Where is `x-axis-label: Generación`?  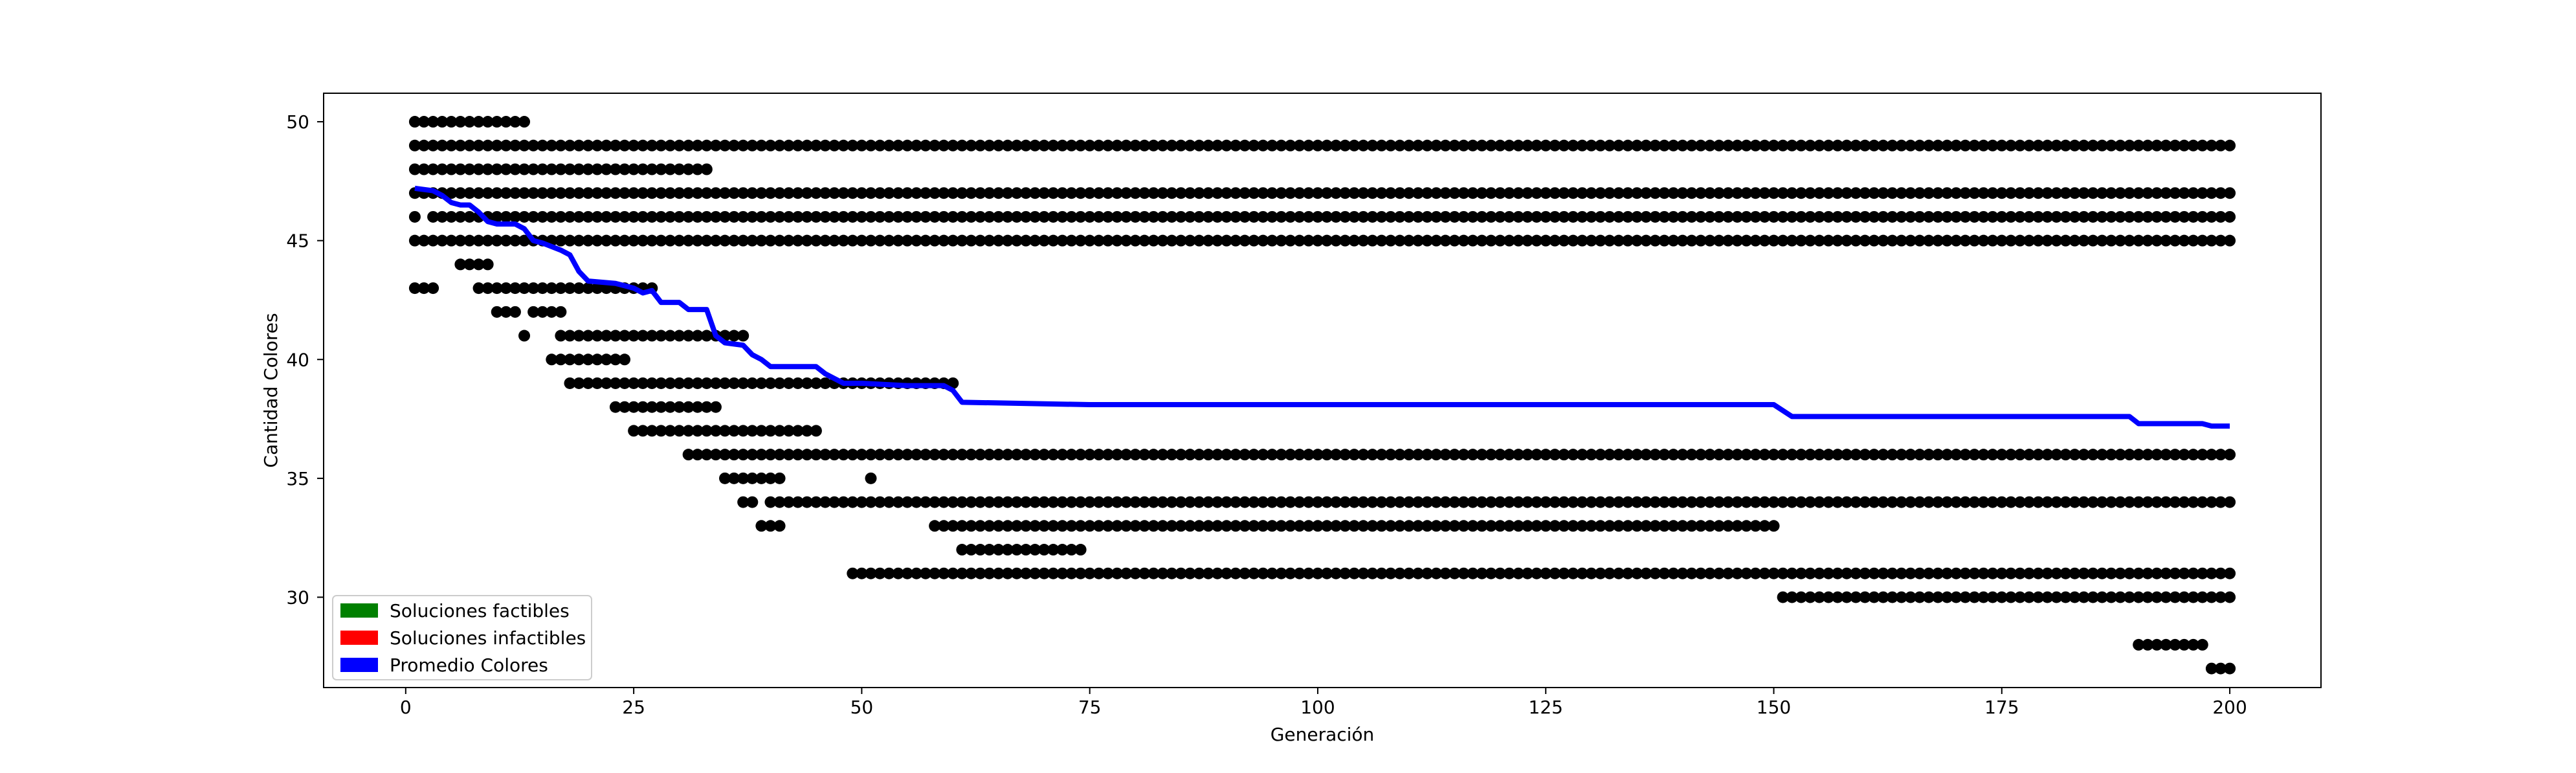 x-axis-label: Generación is located at coordinates (1323, 734).